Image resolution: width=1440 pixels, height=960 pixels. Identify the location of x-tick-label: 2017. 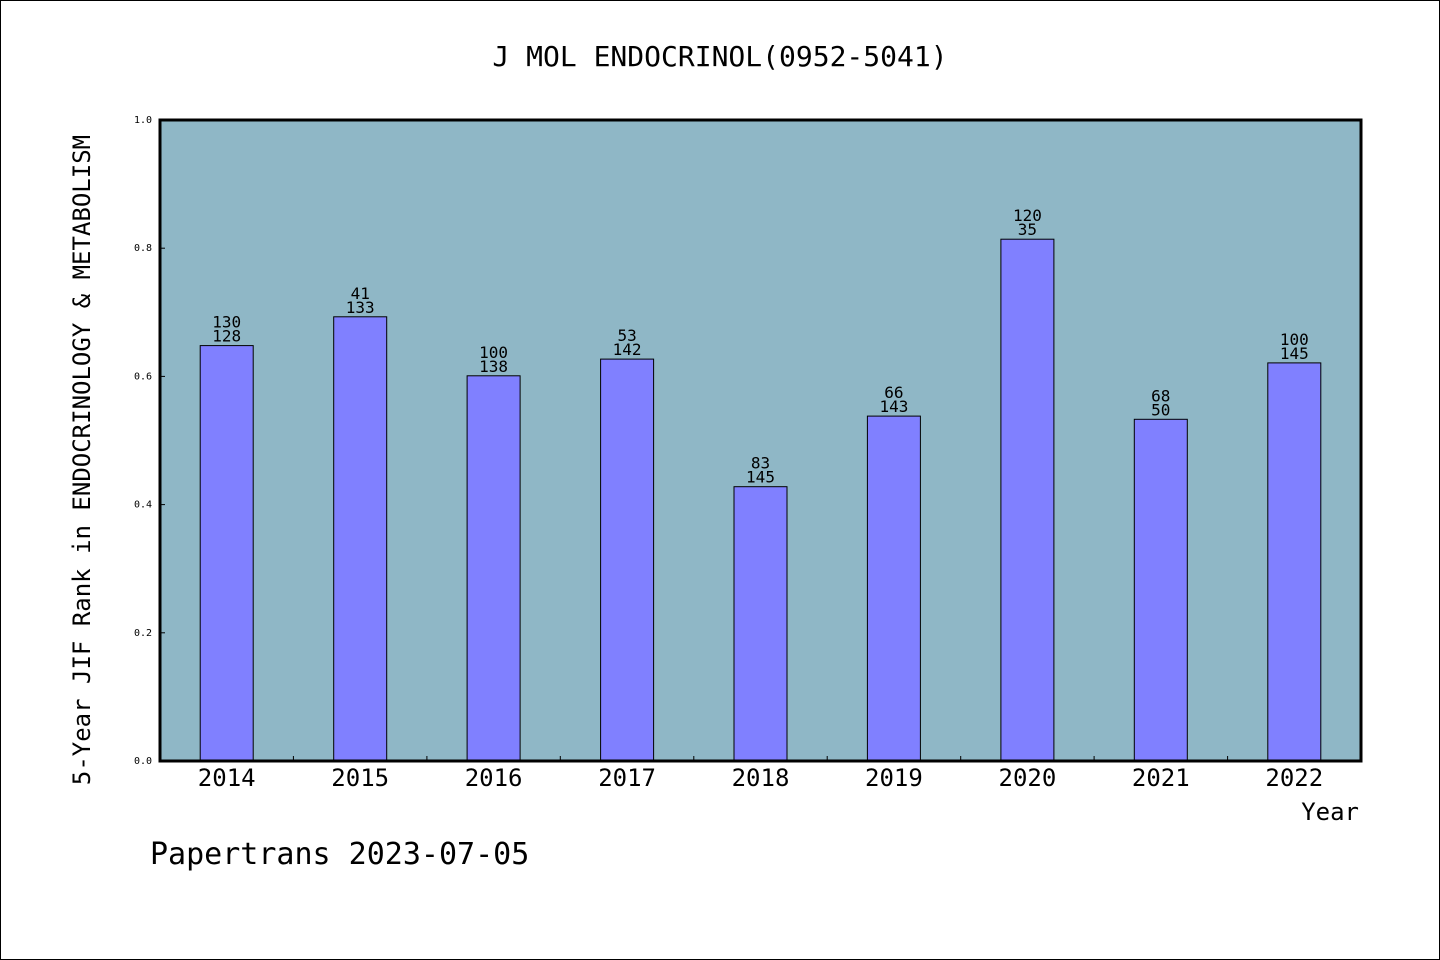
(627, 778).